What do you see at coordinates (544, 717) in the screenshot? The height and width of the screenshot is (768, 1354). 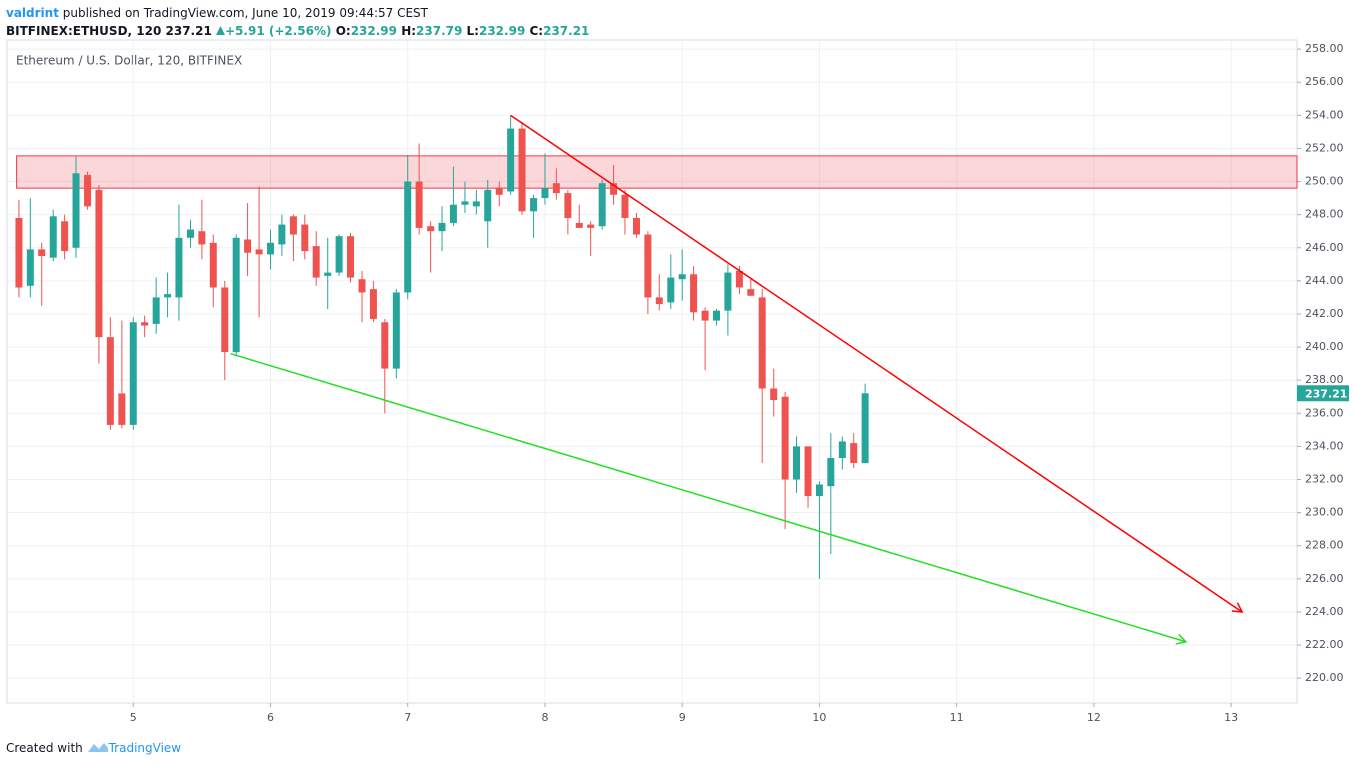 I see `x-tick-label: 8` at bounding box center [544, 717].